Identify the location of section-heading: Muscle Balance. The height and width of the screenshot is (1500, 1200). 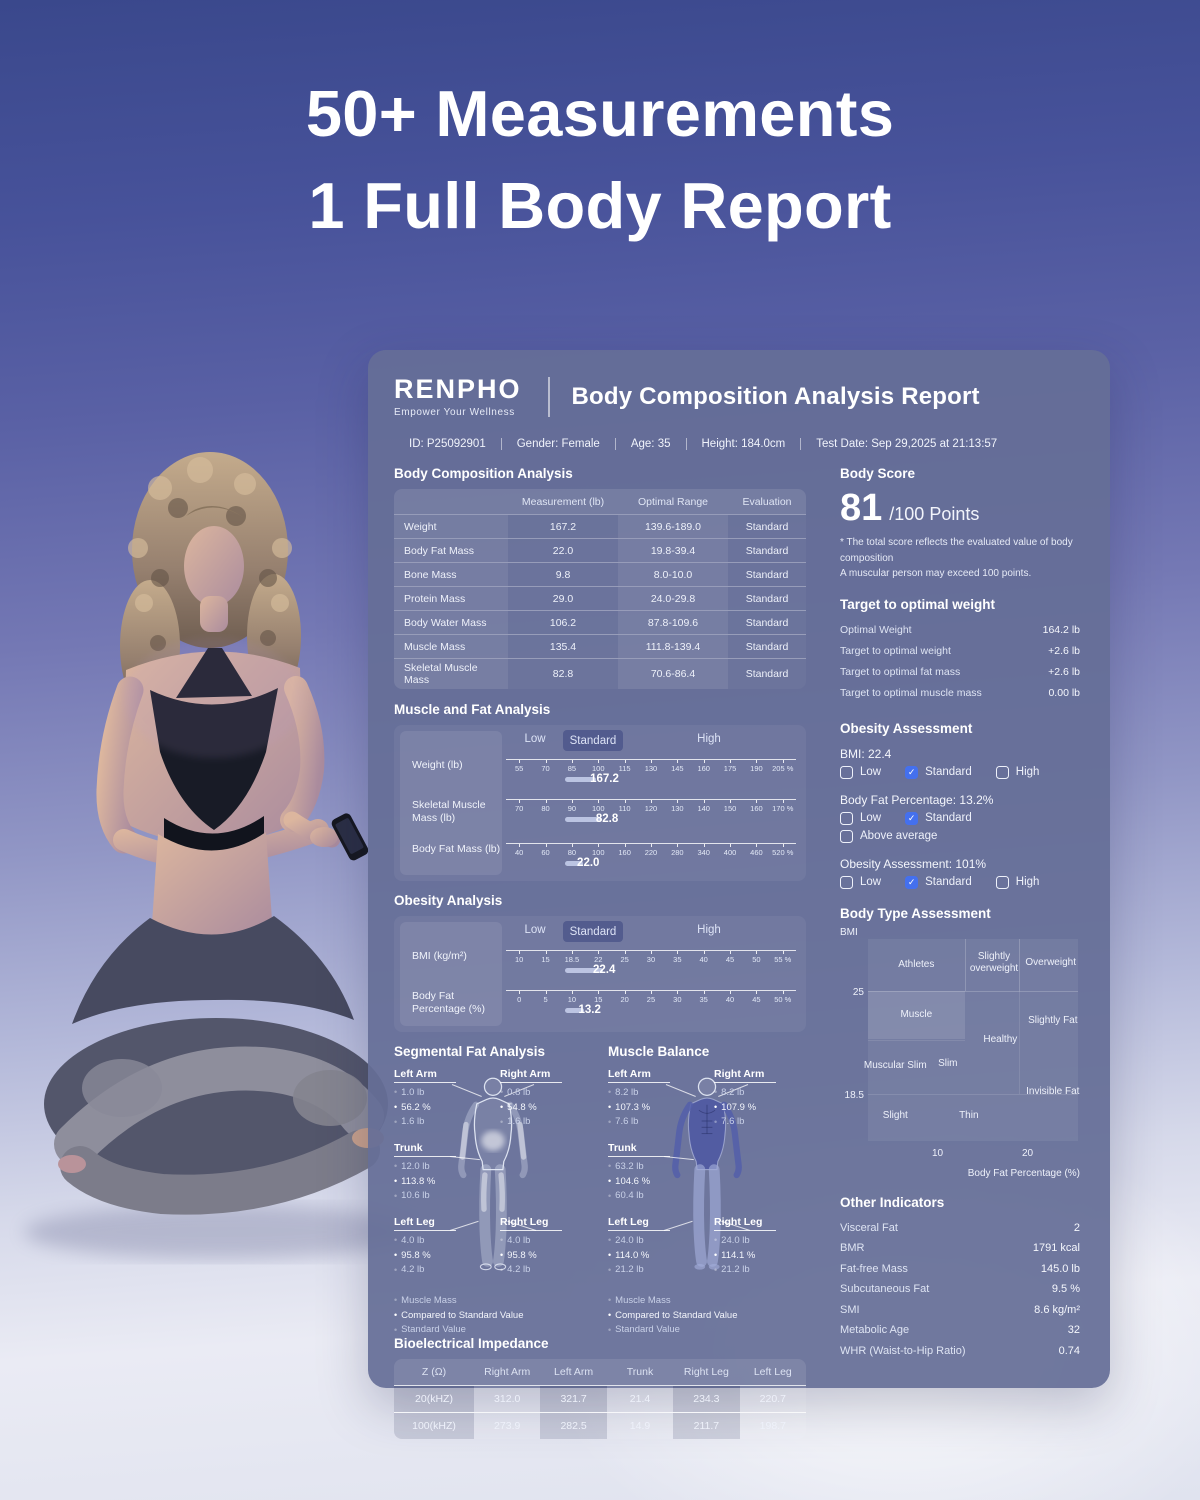
(659, 1051).